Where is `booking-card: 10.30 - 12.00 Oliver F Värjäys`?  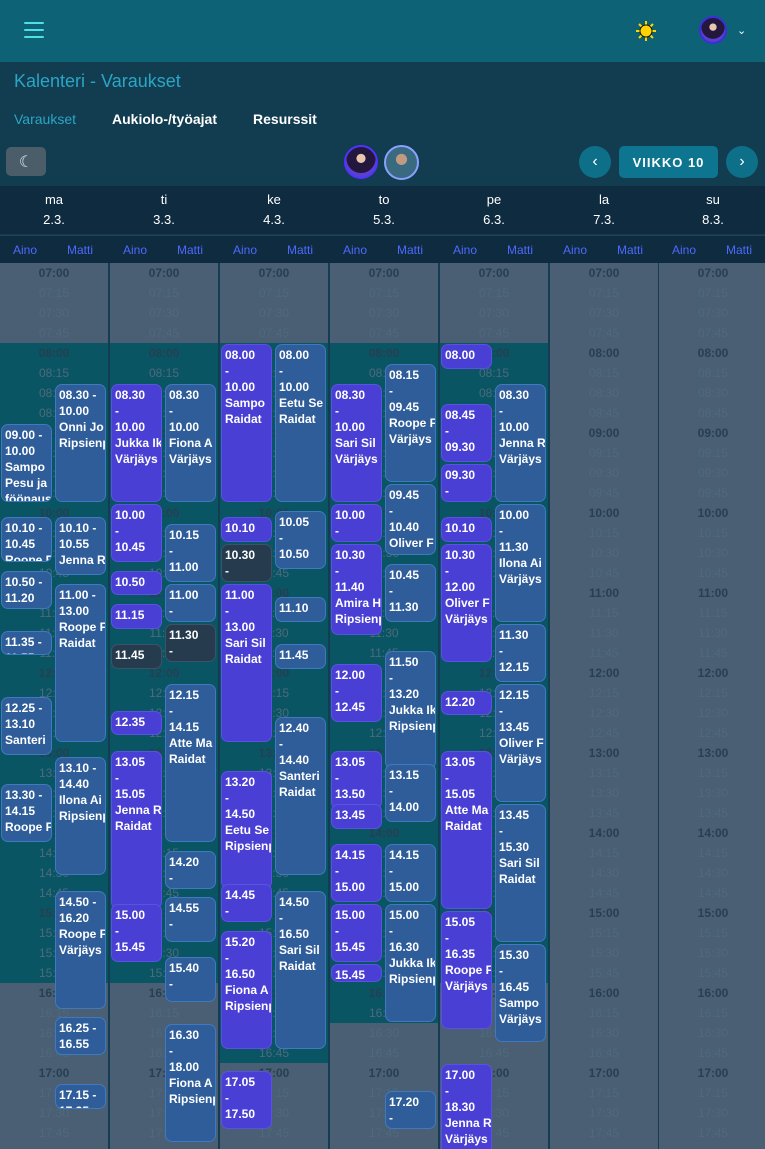 booking-card: 10.30 - 12.00 Oliver F Värjäys is located at coordinates (466, 603).